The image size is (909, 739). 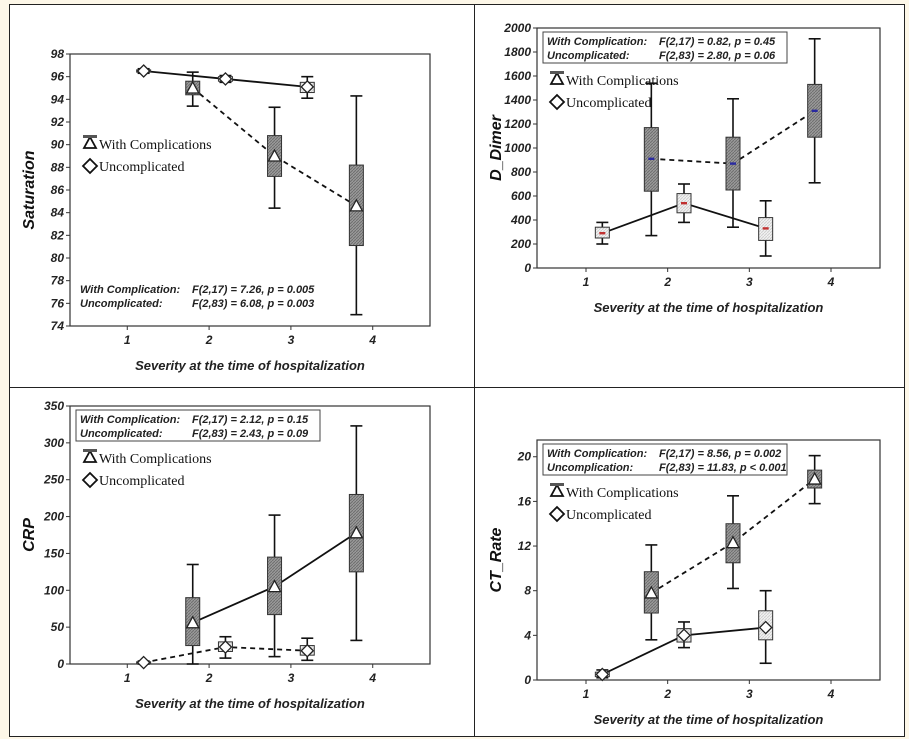 I want to click on y-tick-label: 1600, so click(x=517, y=76).